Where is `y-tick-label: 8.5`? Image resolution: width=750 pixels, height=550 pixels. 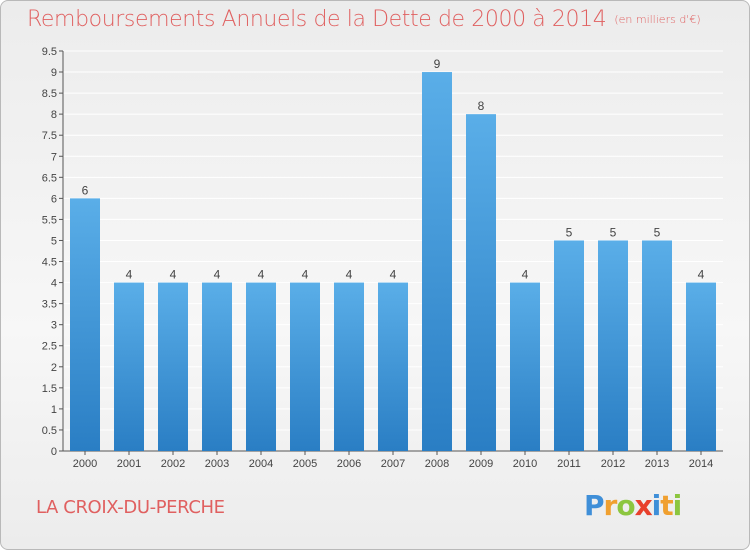
y-tick-label: 8.5 is located at coordinates (49, 94).